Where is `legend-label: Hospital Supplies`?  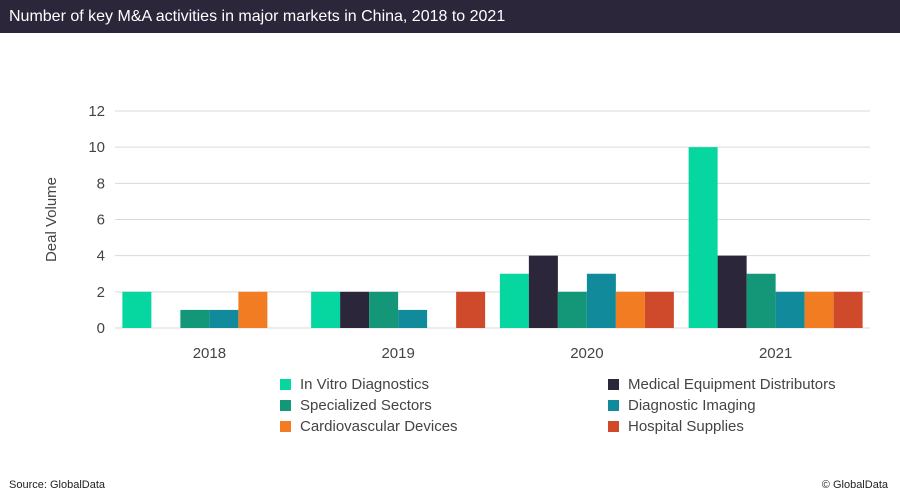
legend-label: Hospital Supplies is located at coordinates (686, 426).